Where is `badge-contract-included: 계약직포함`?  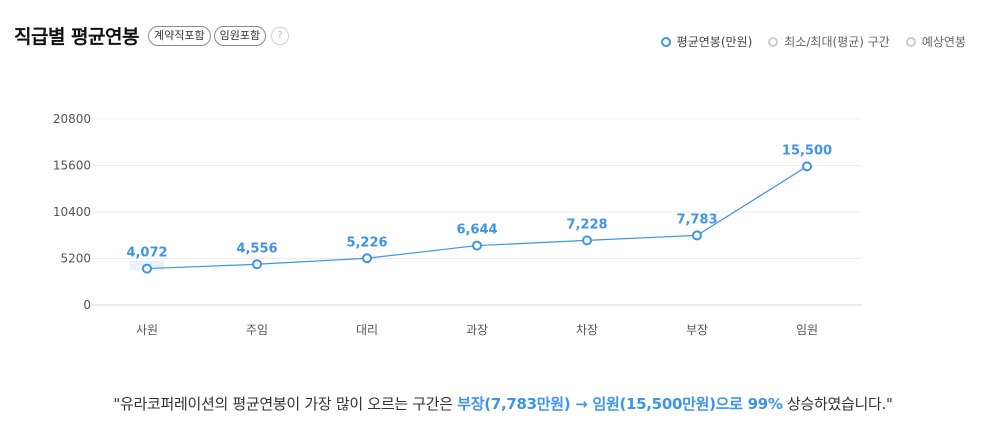 badge-contract-included: 계약직포함 is located at coordinates (179, 35).